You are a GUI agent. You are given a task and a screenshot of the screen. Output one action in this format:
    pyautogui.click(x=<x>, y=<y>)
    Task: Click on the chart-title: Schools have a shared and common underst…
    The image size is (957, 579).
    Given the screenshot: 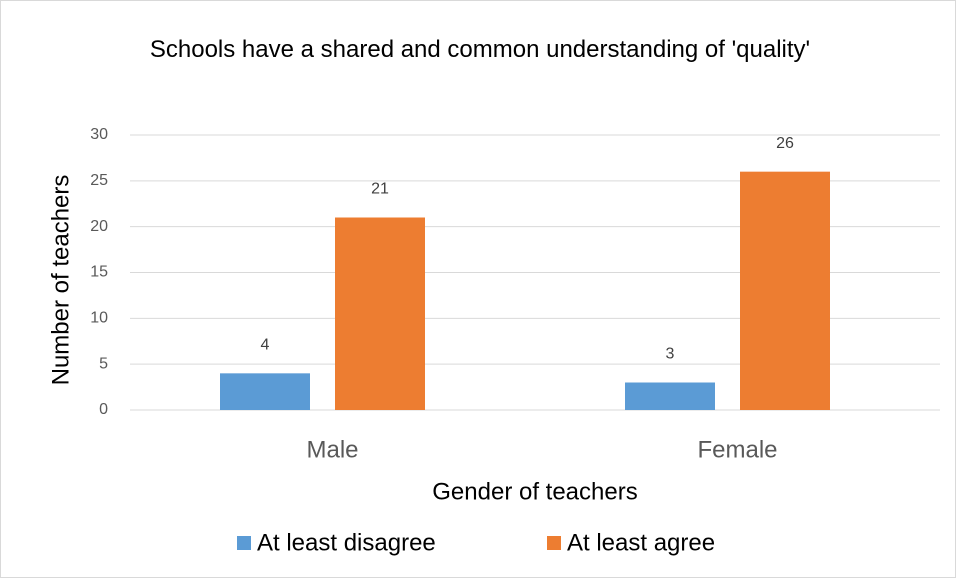 What is the action you would take?
    pyautogui.click(x=480, y=49)
    